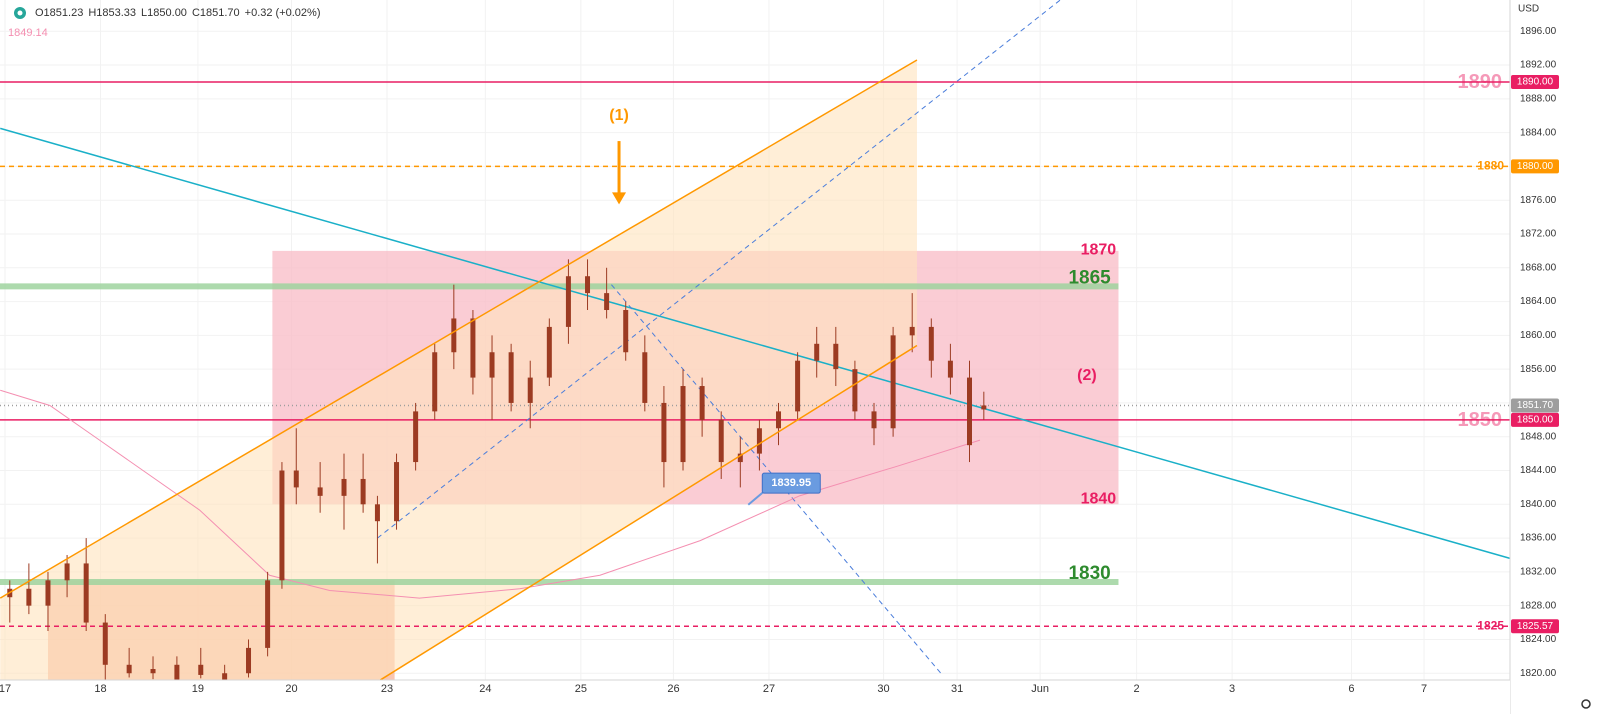 The height and width of the screenshot is (719, 1600). I want to click on y-tick-label: 1888.00, so click(1538, 98).